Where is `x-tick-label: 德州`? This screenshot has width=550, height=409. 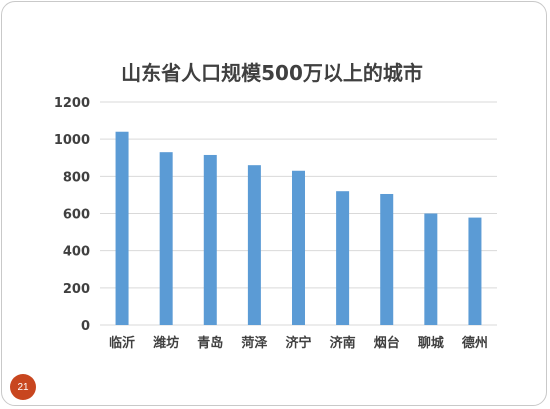
x-tick-label: 德州 is located at coordinates (475, 343).